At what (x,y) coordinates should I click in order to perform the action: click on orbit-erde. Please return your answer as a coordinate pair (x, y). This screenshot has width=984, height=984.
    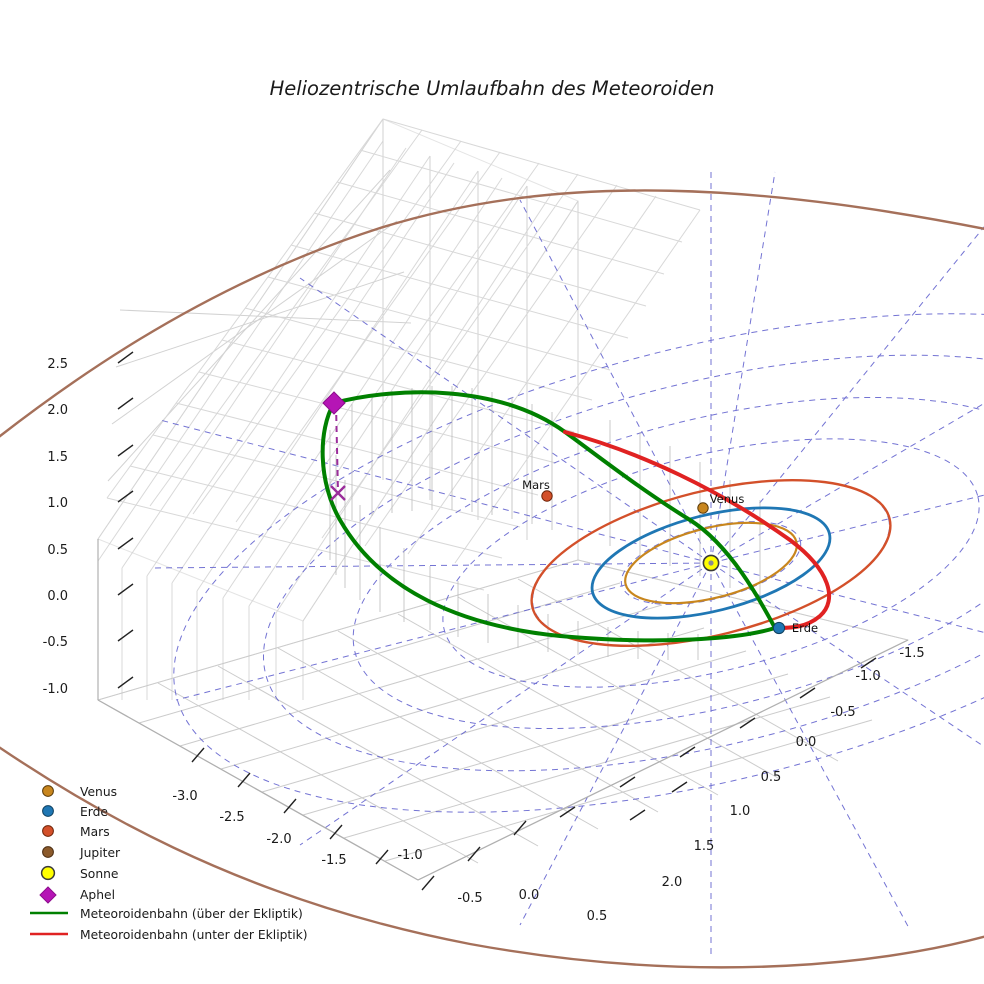
    Looking at the image, I should click on (711, 563).